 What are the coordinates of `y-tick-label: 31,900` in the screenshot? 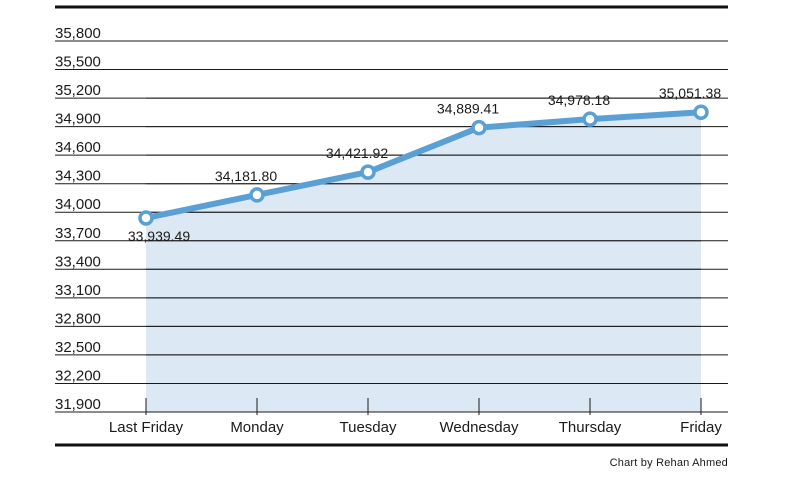 It's located at (78, 404).